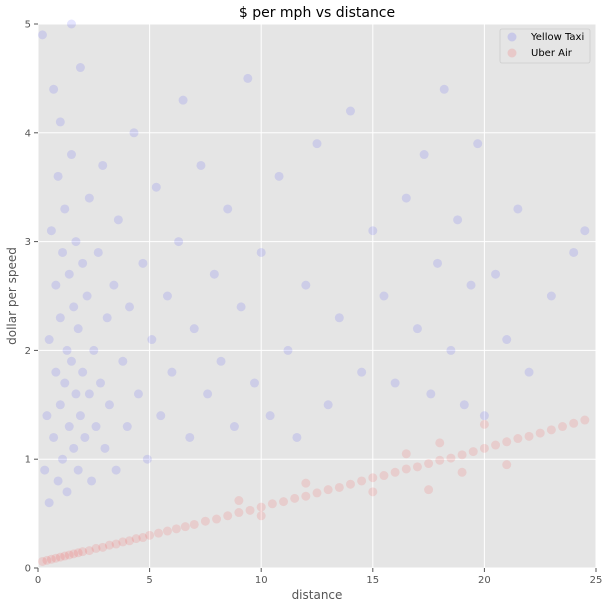 This screenshot has height=609, width=609. I want to click on x-tick-label: 15, so click(372, 580).